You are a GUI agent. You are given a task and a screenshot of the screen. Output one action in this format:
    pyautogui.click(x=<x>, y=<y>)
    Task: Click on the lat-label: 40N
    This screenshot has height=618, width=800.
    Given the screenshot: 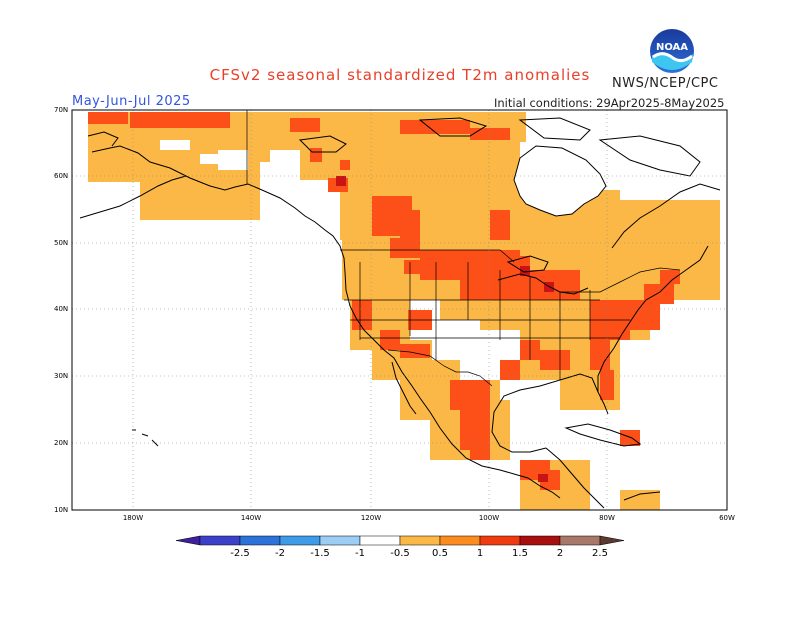 What is the action you would take?
    pyautogui.click(x=61, y=309)
    